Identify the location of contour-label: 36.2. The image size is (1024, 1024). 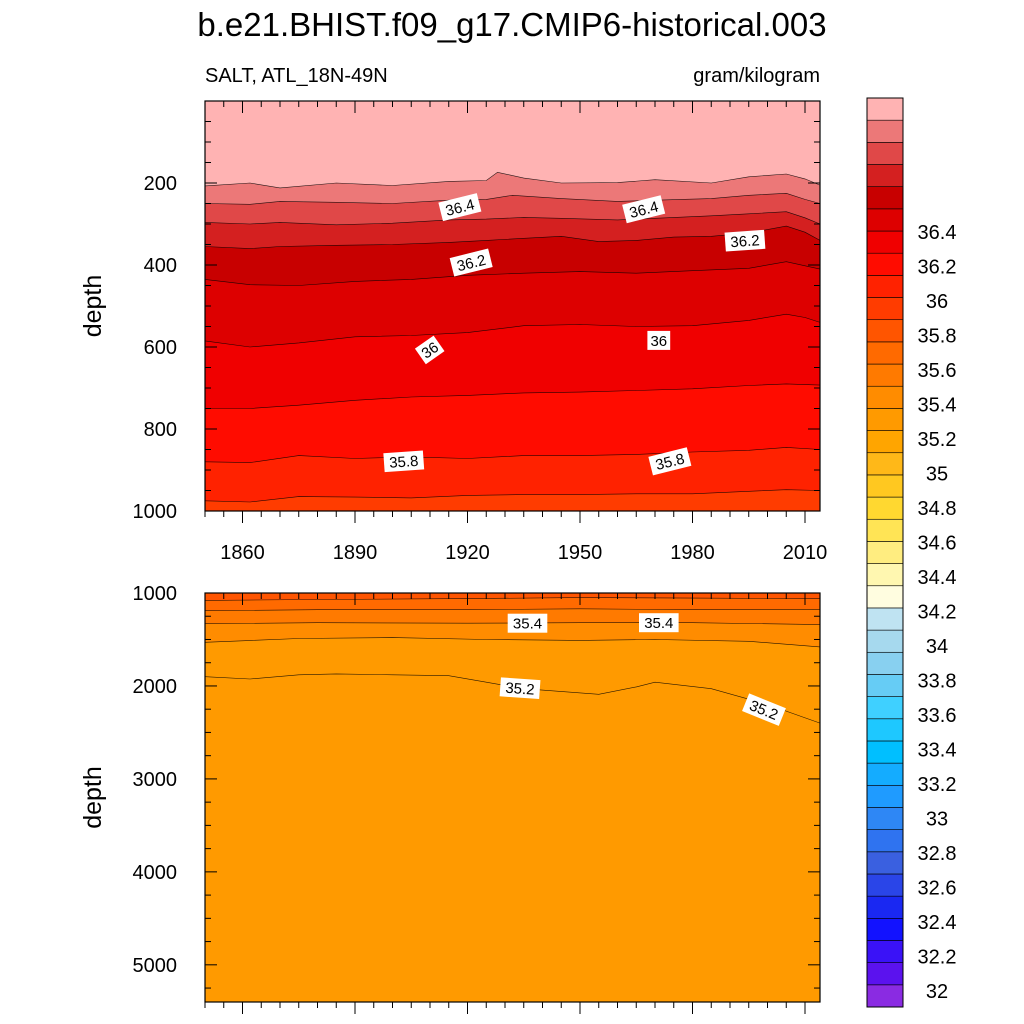
(471, 262).